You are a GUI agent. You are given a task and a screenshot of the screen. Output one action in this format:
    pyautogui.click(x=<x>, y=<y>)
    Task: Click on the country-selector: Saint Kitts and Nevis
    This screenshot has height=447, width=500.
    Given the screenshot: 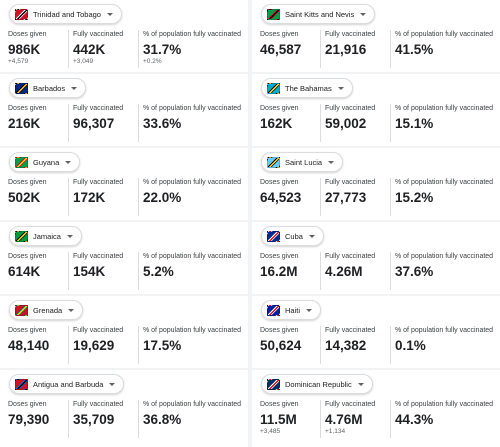 What is the action you would take?
    pyautogui.click(x=318, y=14)
    